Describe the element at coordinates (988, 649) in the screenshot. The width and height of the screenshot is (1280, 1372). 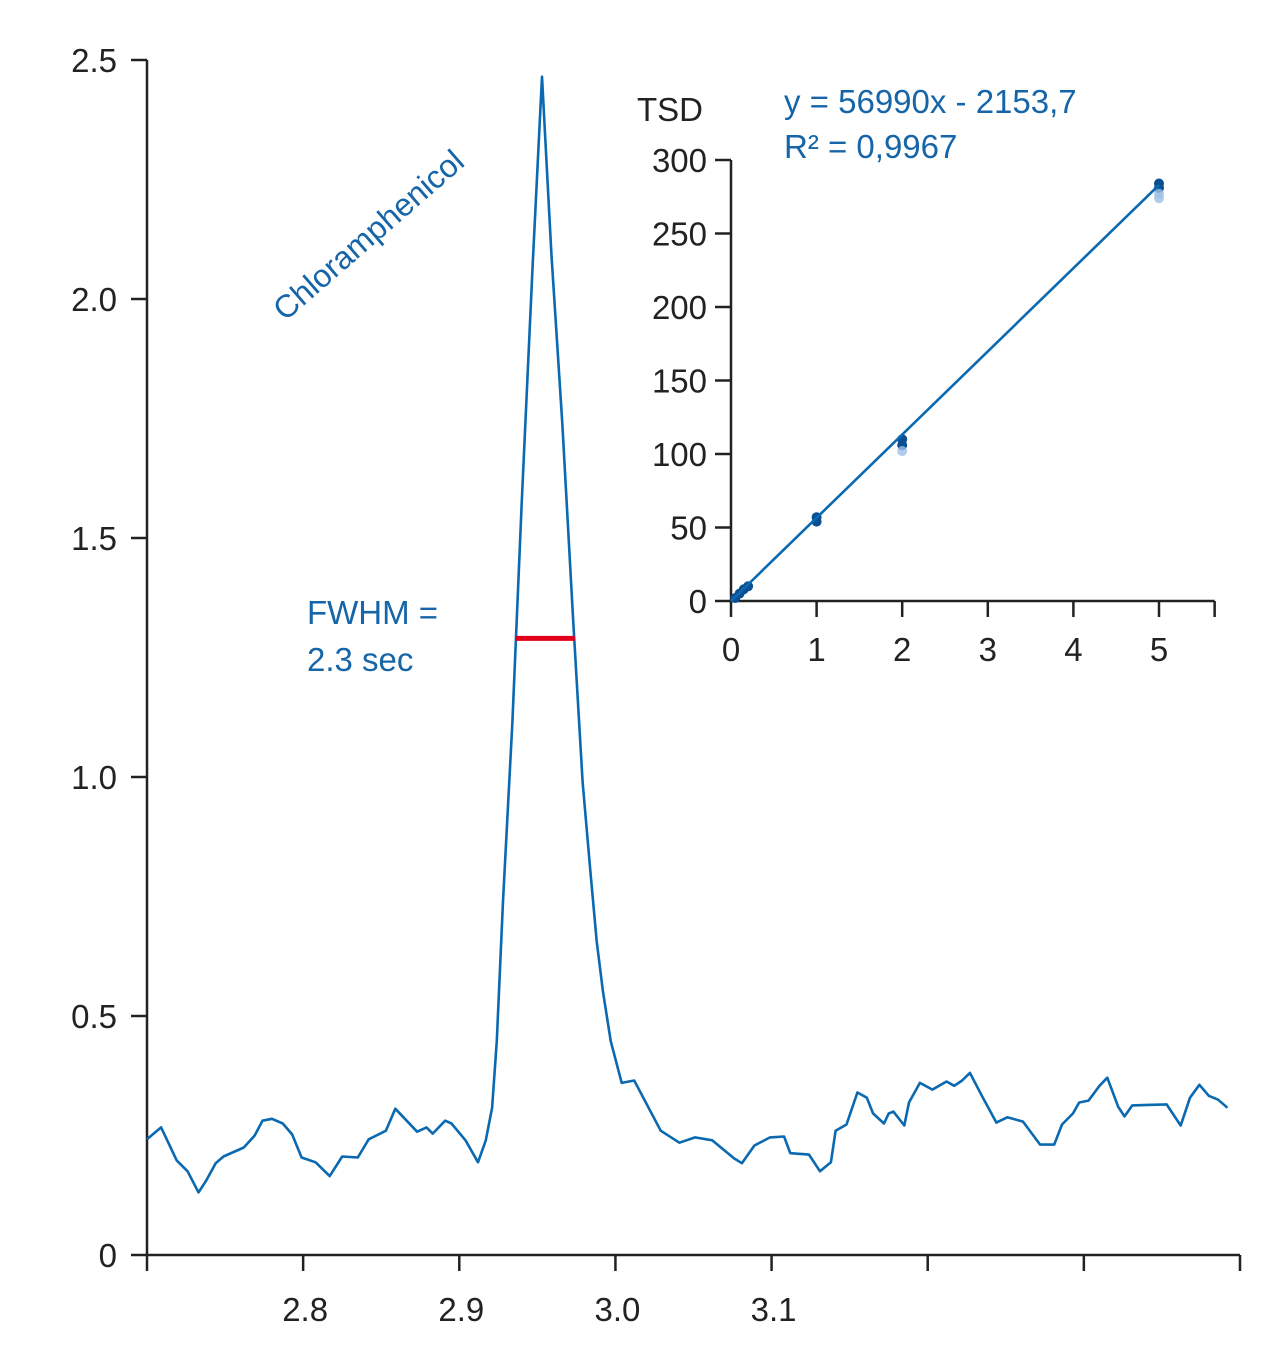
I see `inset-x-tick-label: 3` at that location.